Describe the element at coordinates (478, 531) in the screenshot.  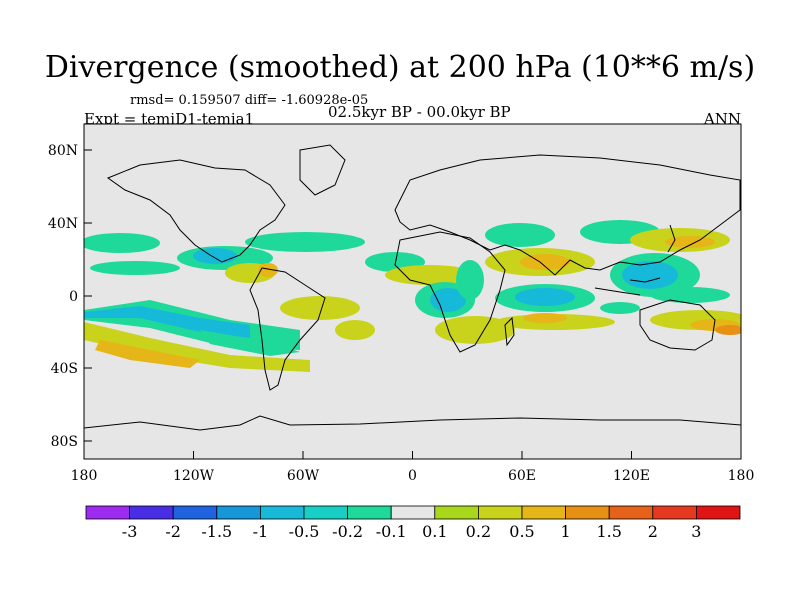
I see `colorbar-label: 0.2` at that location.